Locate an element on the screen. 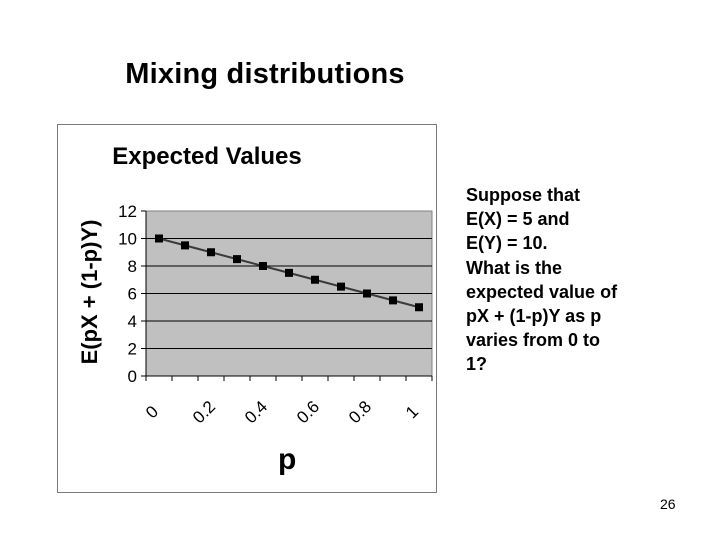 This screenshot has width=720, height=540. question-line: E(X) = 5 and is located at coordinates (518, 219).